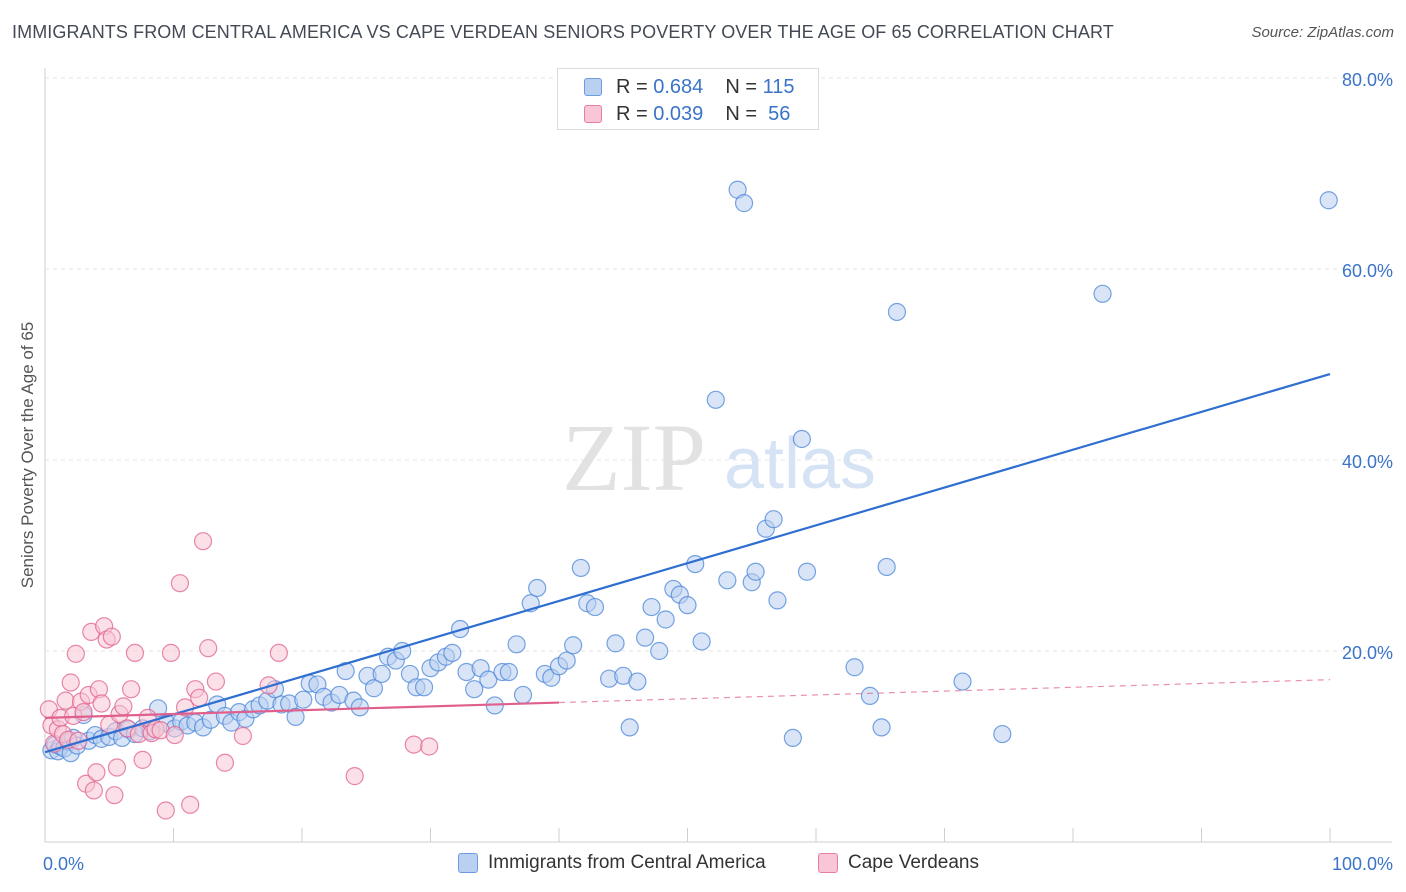 The height and width of the screenshot is (892, 1406). I want to click on x-tick-labels: 0.0% 100.0%, so click(718, 864).